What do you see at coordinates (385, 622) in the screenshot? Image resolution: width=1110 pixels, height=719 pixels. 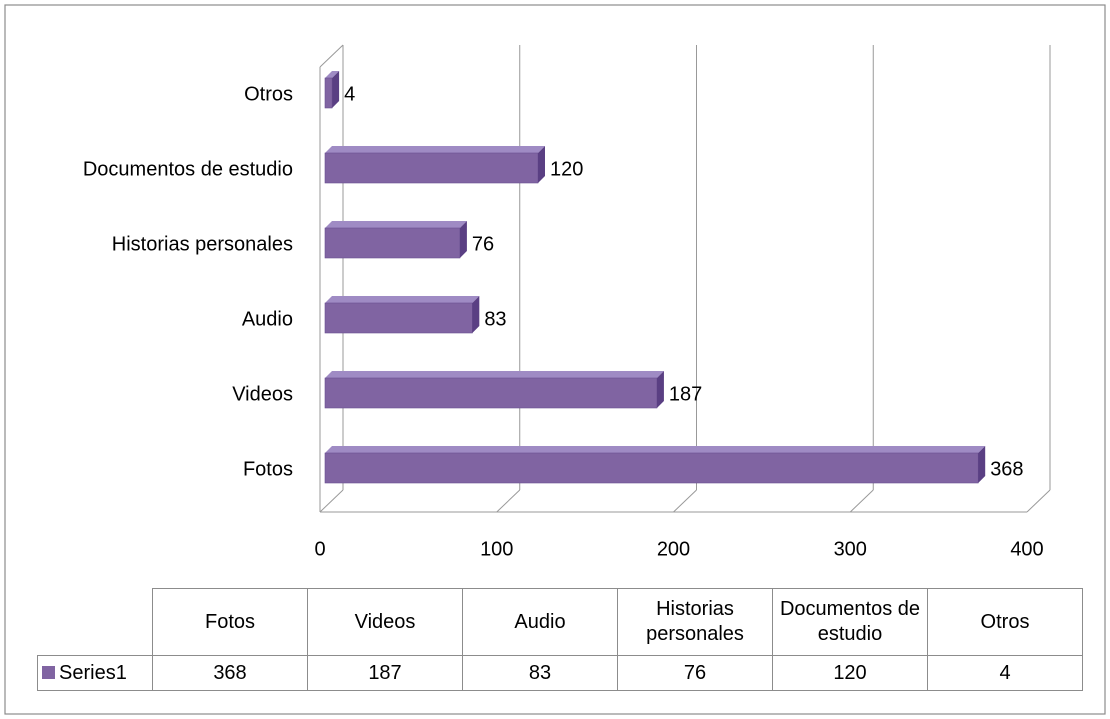 I see `table-header: Videos` at bounding box center [385, 622].